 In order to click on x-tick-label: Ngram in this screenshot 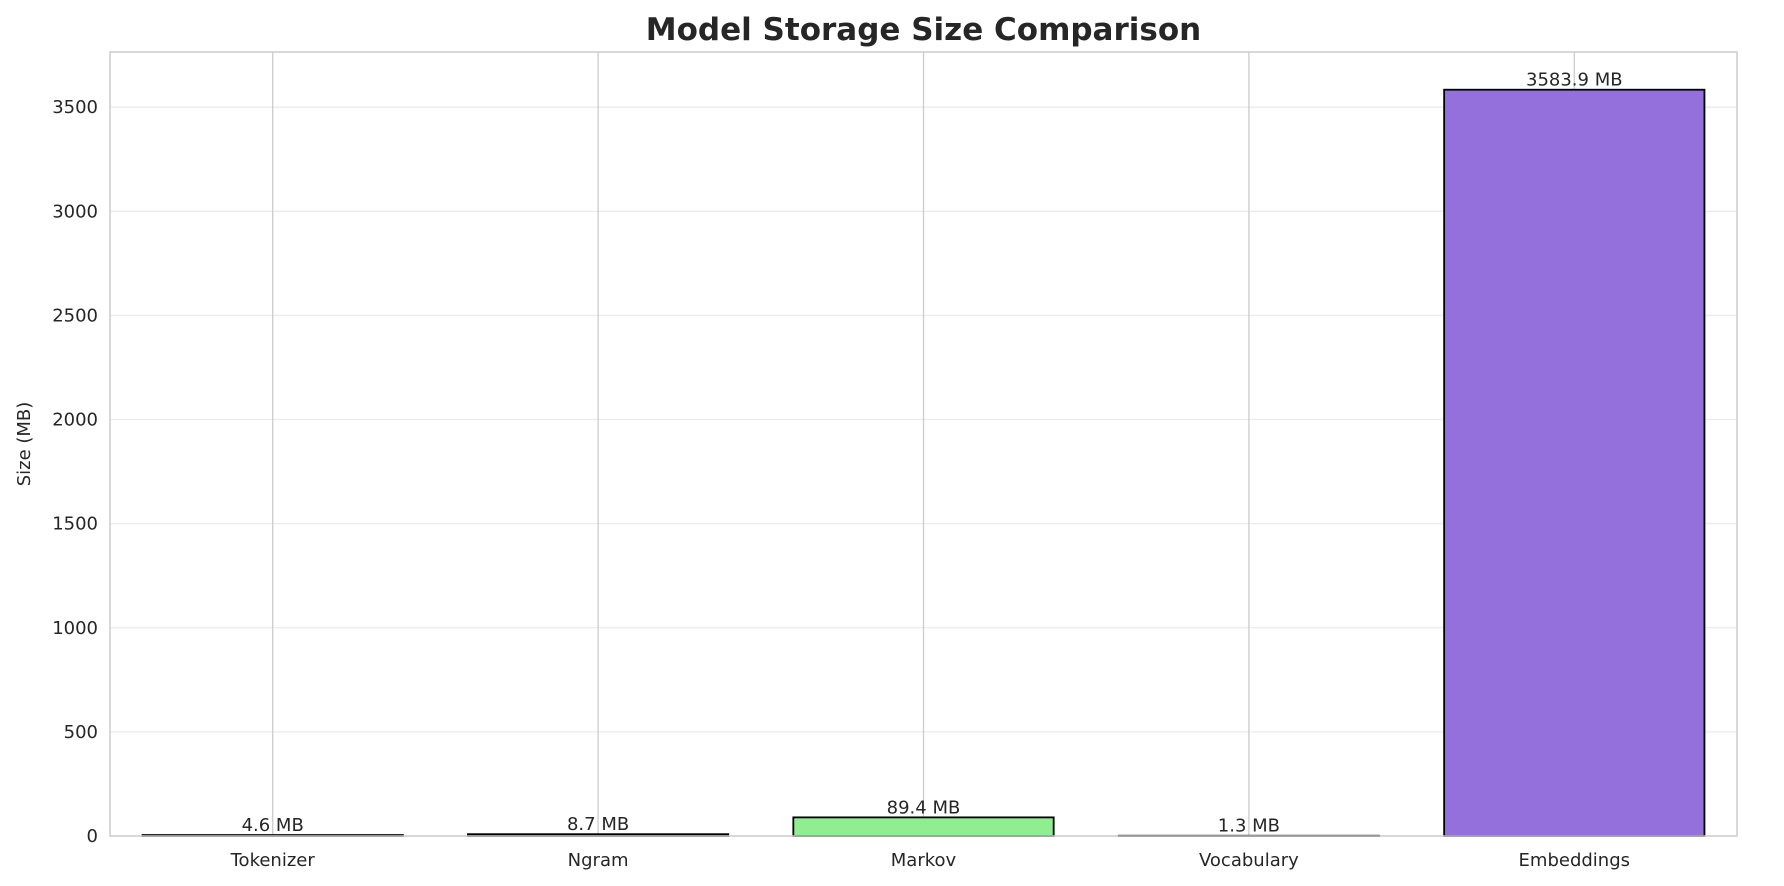, I will do `click(598, 860)`.